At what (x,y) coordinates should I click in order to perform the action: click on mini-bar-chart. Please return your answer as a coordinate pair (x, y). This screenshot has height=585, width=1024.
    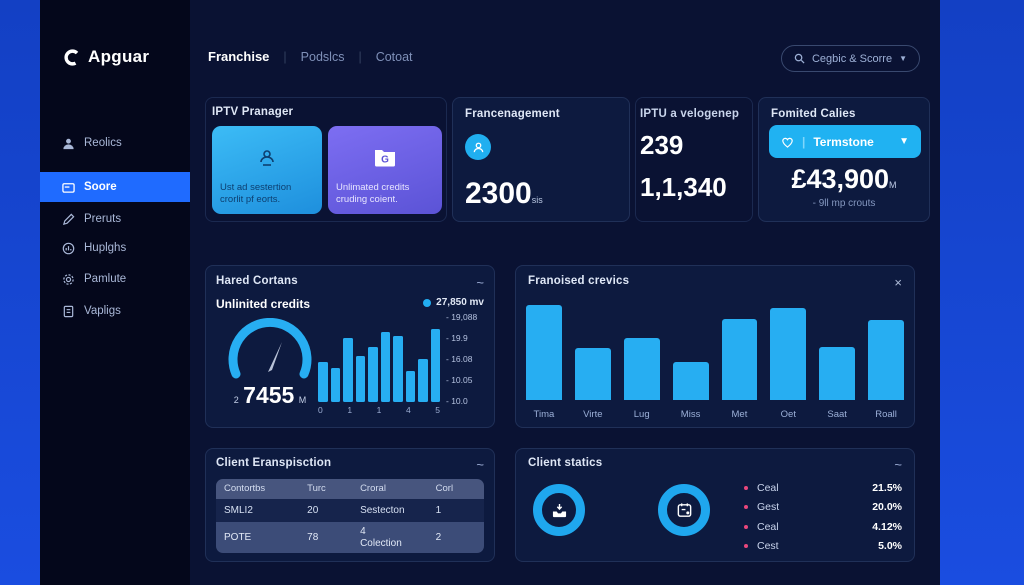
    Looking at the image, I should click on (379, 358).